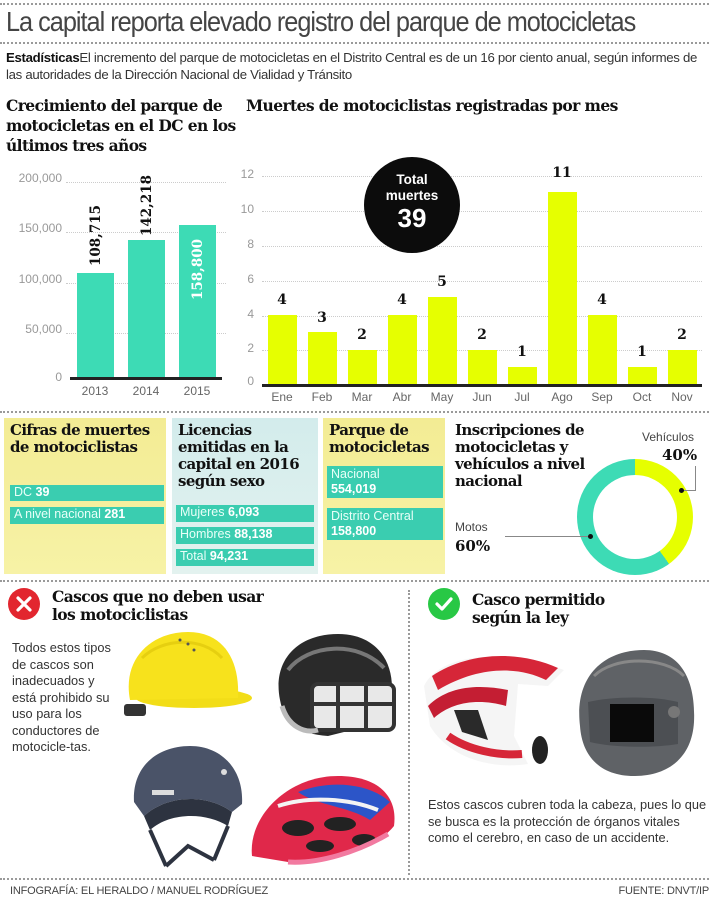 This screenshot has width=709, height=900. What do you see at coordinates (522, 397) in the screenshot?
I see `x-tick: Jul` at bounding box center [522, 397].